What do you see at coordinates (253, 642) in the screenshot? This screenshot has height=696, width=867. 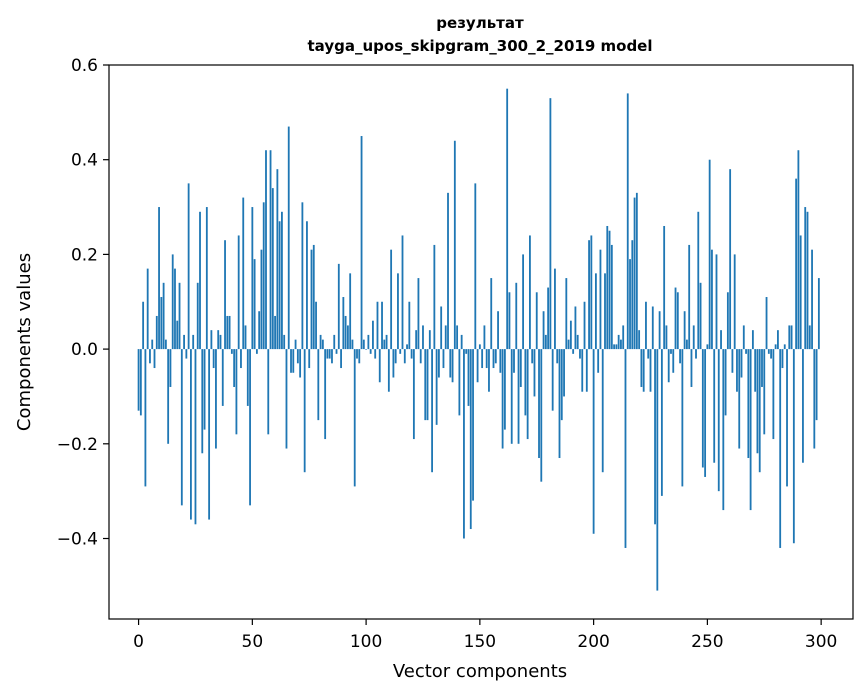 I see `x-tick-label: 50` at bounding box center [253, 642].